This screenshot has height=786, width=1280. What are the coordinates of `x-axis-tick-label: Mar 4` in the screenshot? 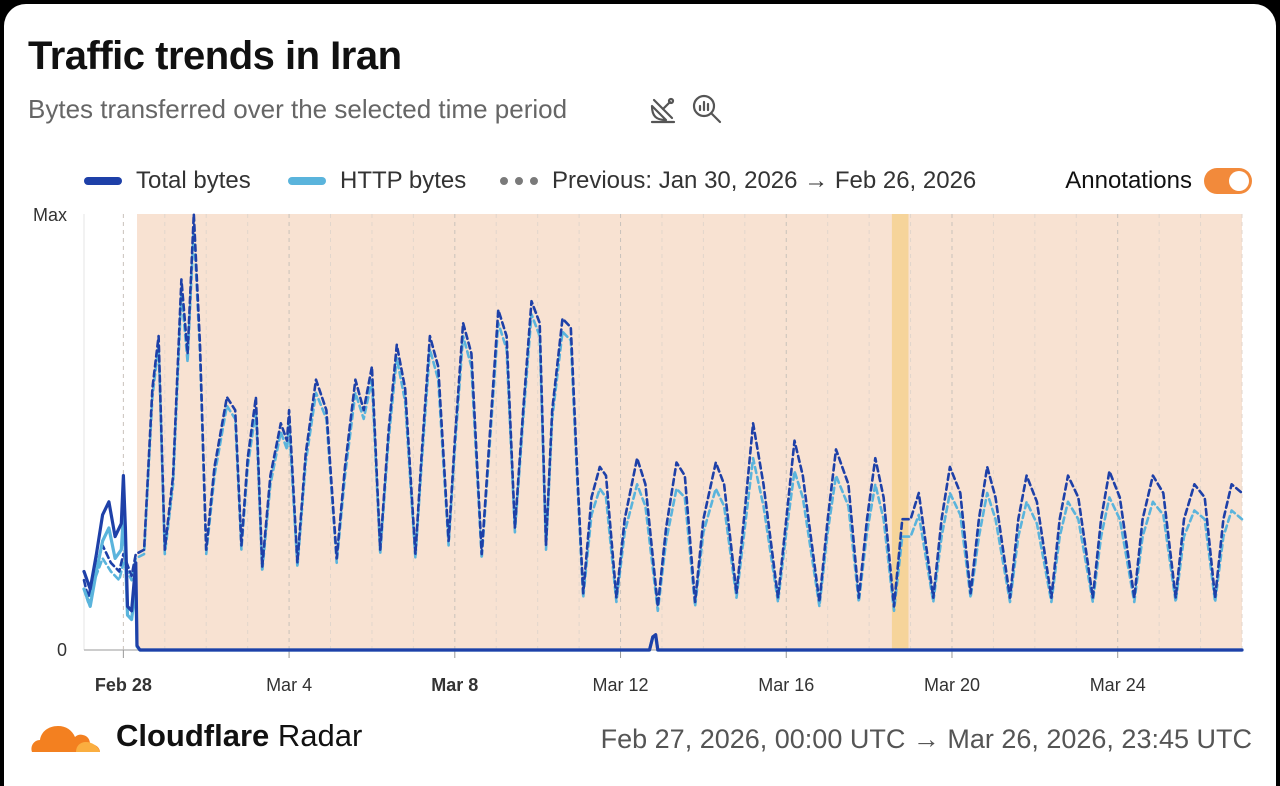 It's located at (289, 685).